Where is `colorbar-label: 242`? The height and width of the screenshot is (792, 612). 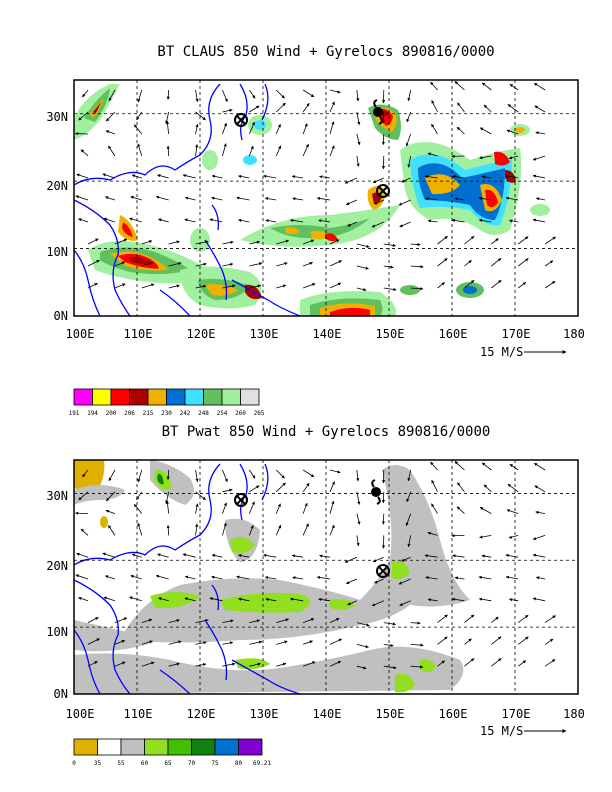
colorbar-label: 242 is located at coordinates (185, 413).